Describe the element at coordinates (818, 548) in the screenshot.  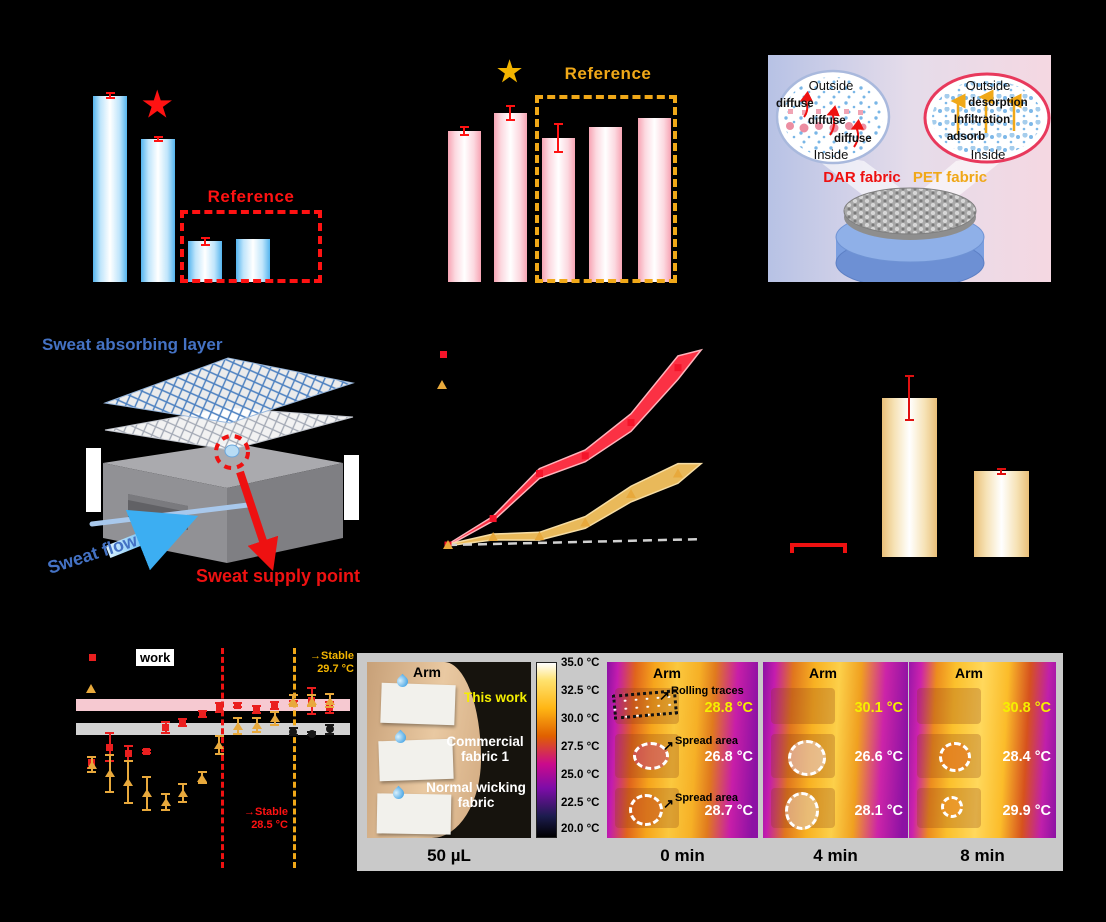
I see `near-zero-bracket` at that location.